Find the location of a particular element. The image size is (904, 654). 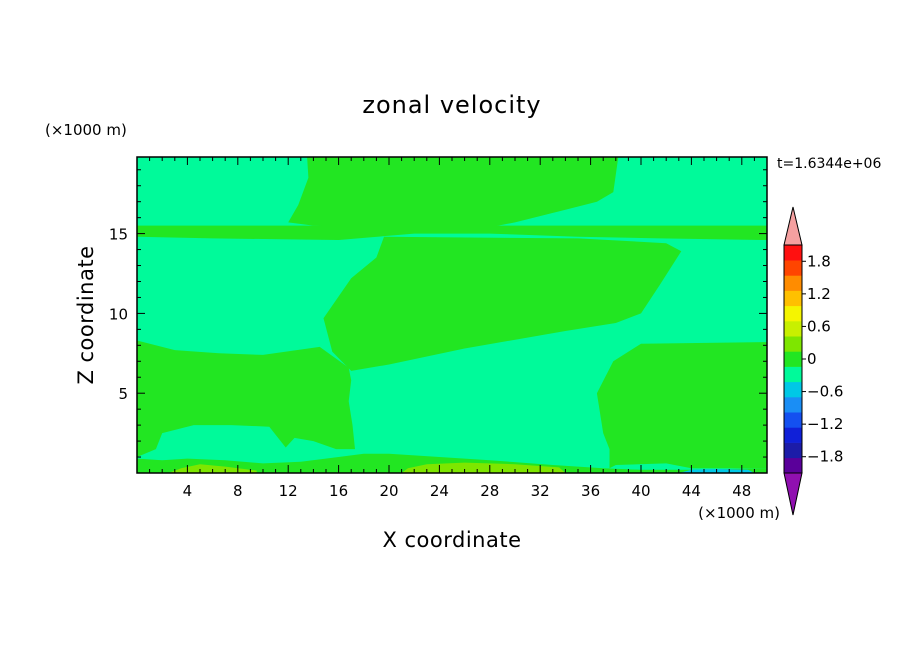

region-left-lower-positive is located at coordinates (246, 398).